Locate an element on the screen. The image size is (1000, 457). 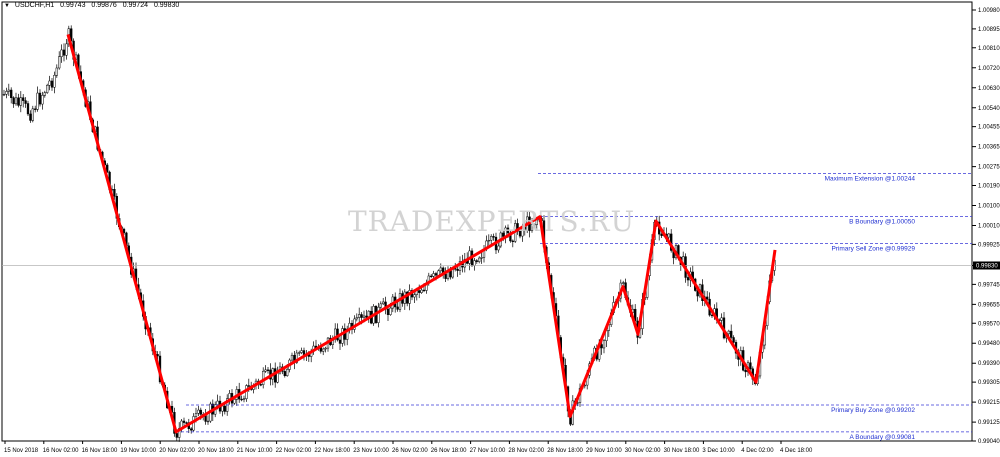
y-tick-label: 1.00980 is located at coordinates (989, 11).